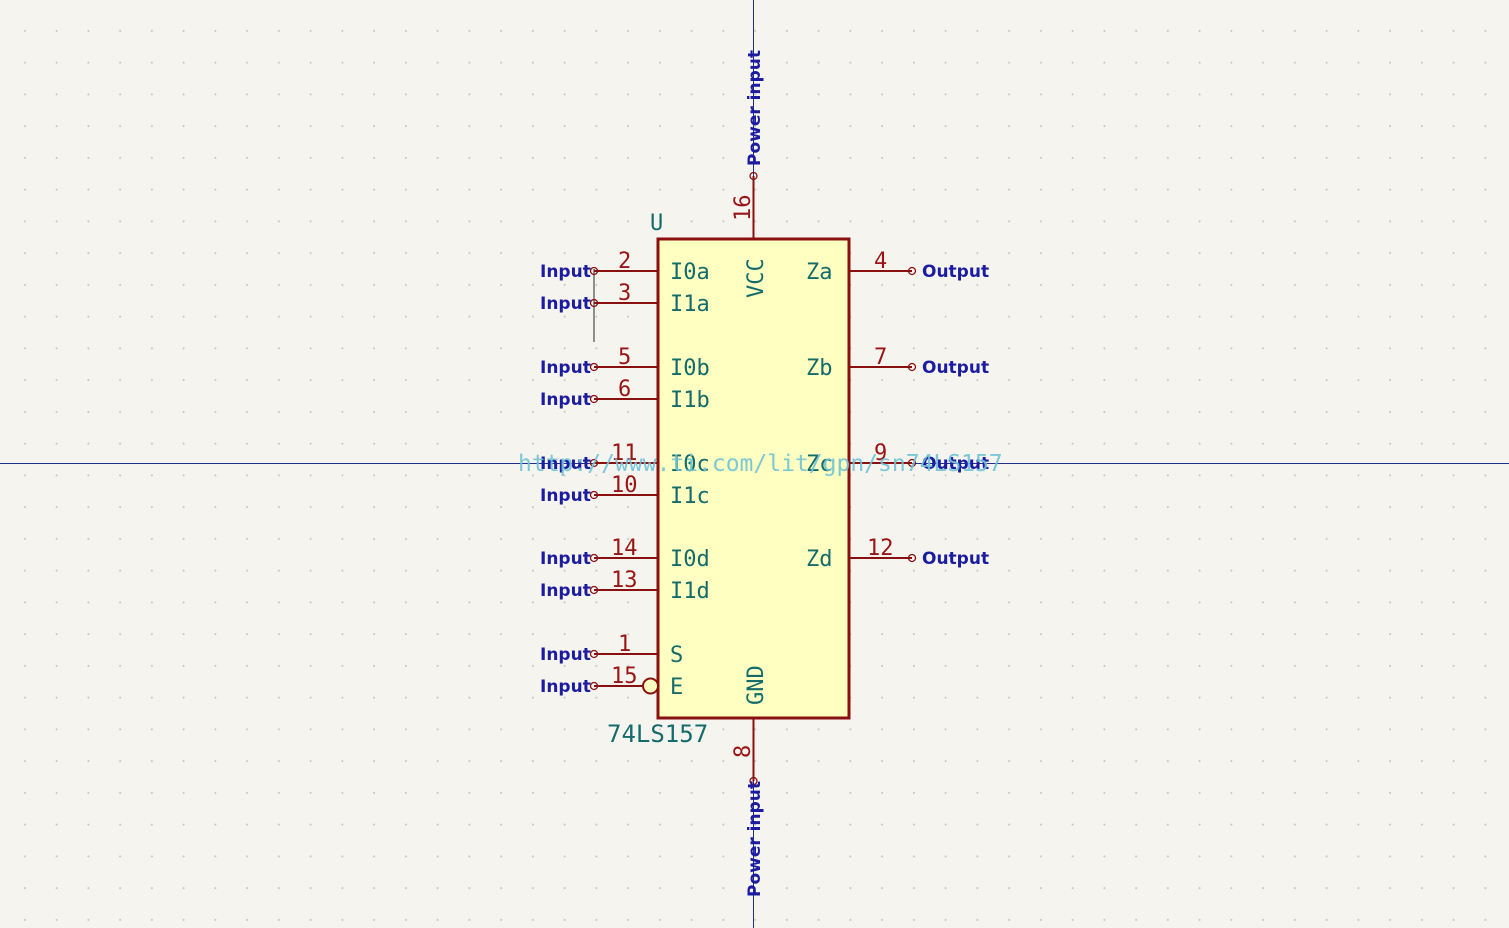 This screenshot has height=928, width=1509. What do you see at coordinates (565, 559) in the screenshot?
I see `electrical-type-i0d: Input` at bounding box center [565, 559].